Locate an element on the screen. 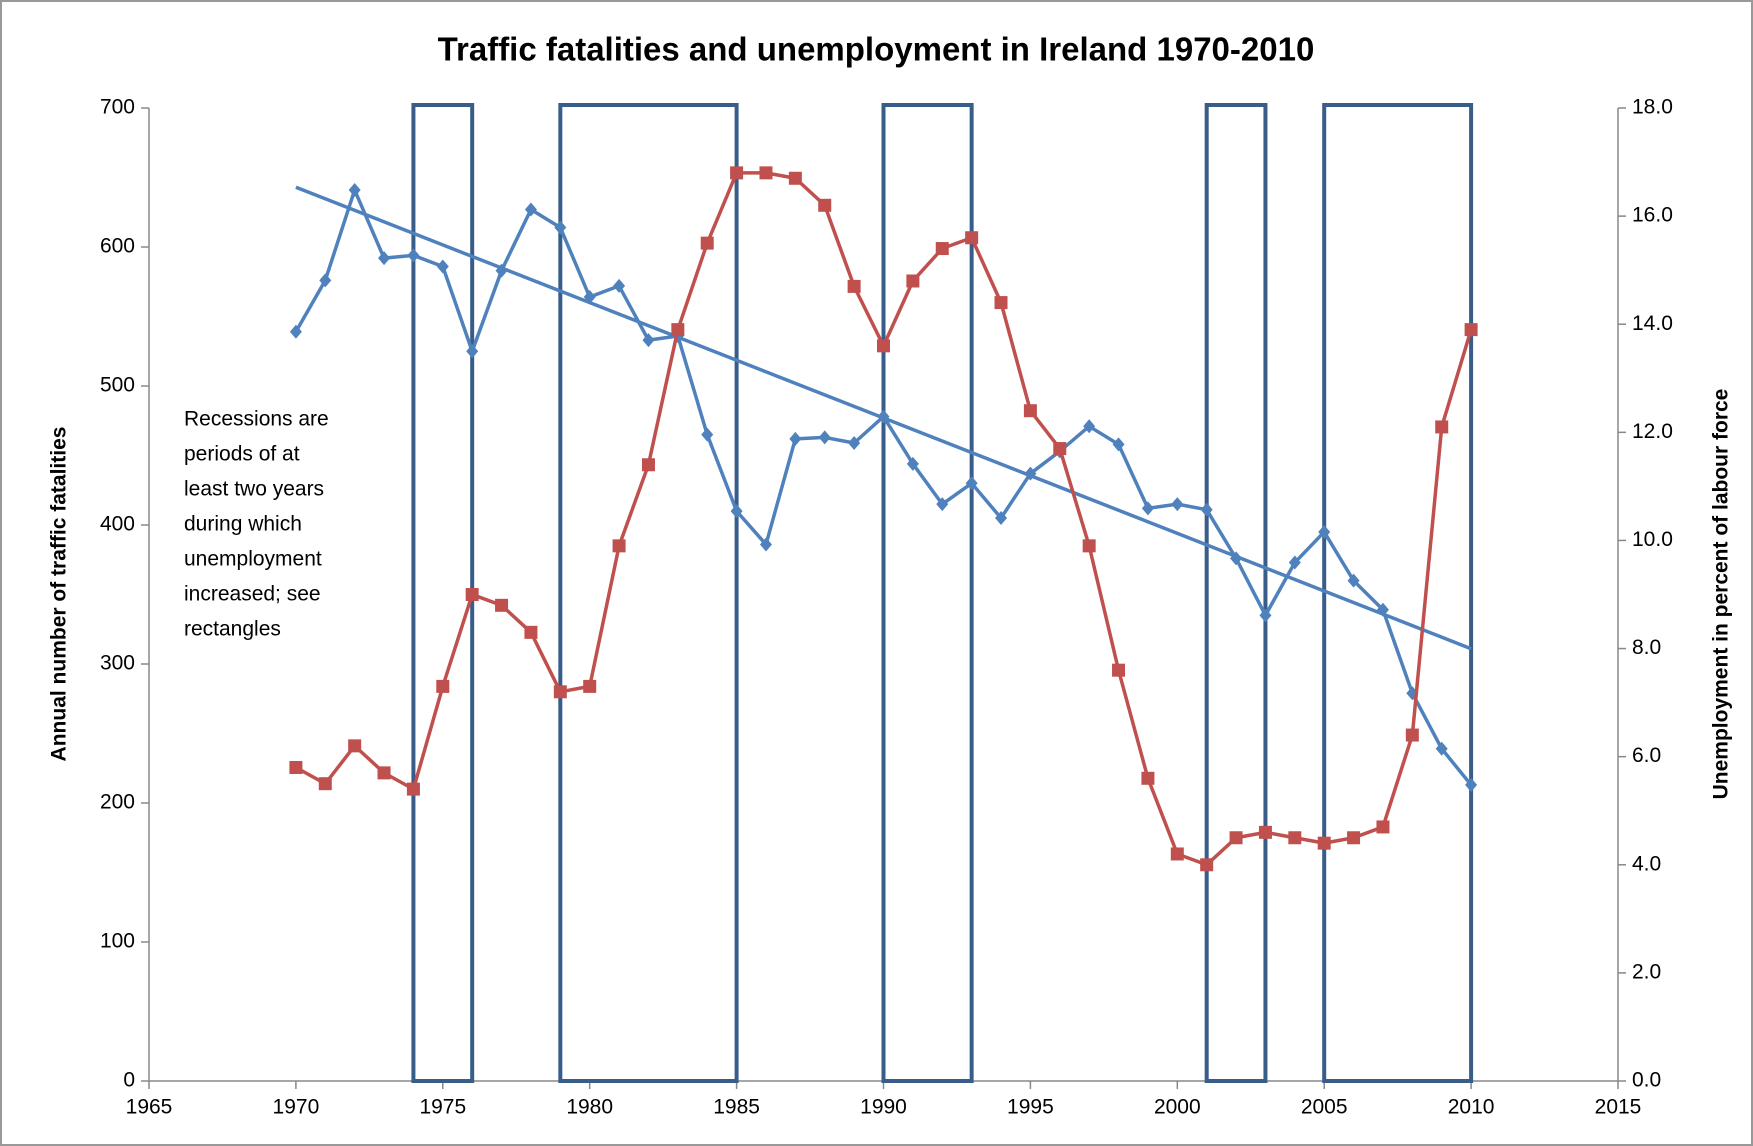 The image size is (1753, 1146). annotation-line: increased; see is located at coordinates (252, 594).